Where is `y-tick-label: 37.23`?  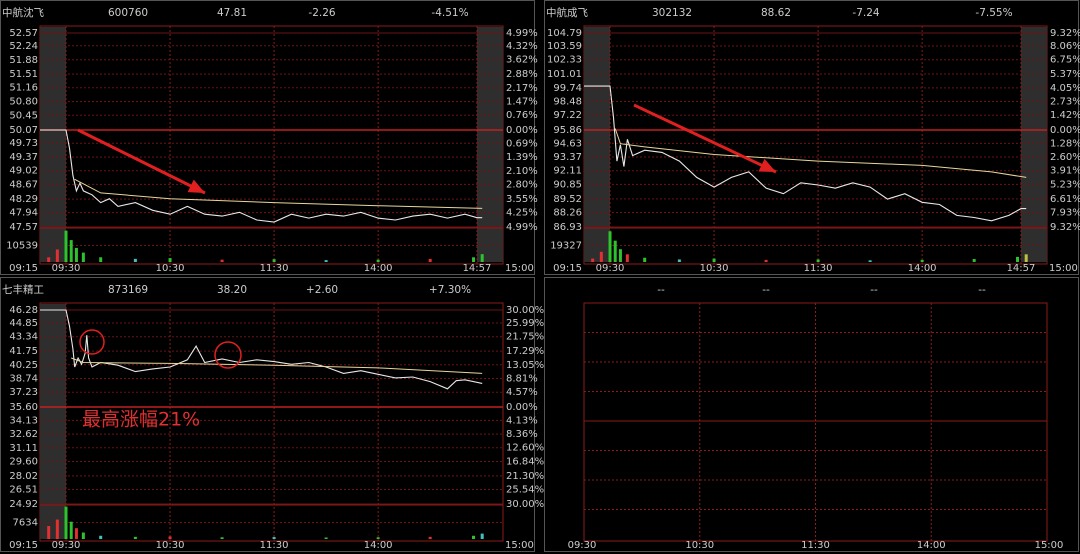 y-tick-label: 37.23 is located at coordinates (23, 392).